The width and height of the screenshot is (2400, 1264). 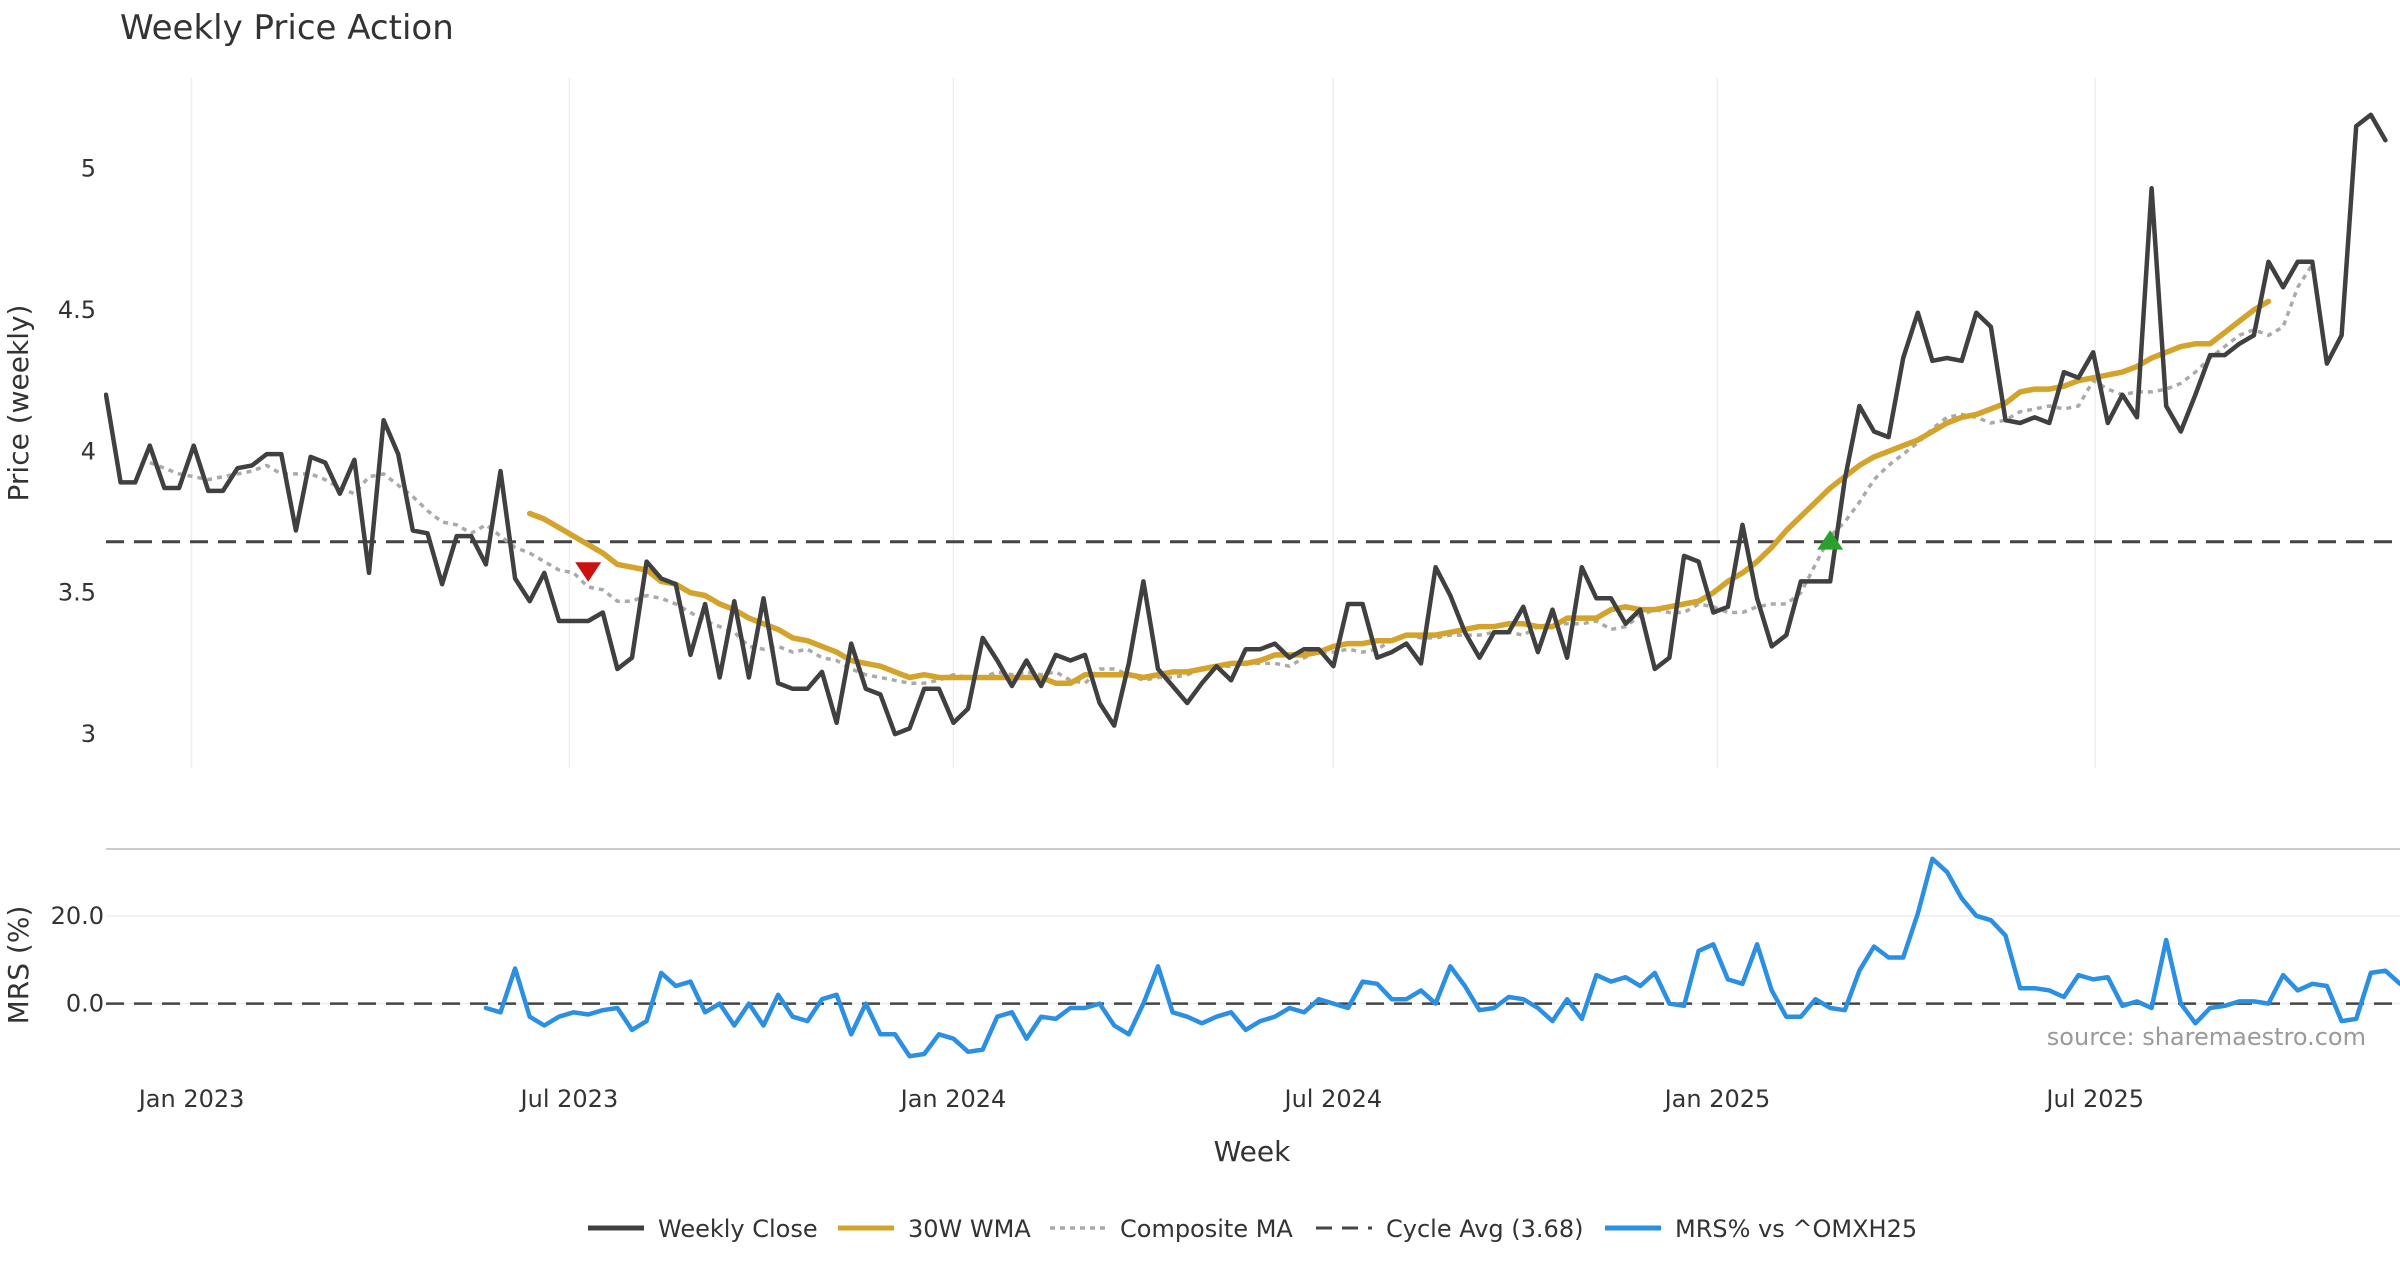 What do you see at coordinates (88, 168) in the screenshot?
I see `price-y-tick-label: 5` at bounding box center [88, 168].